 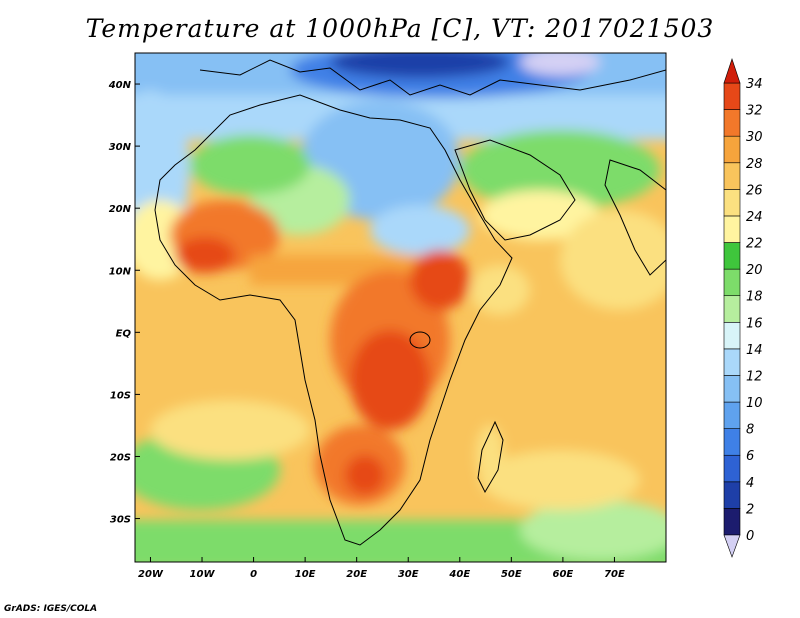 What do you see at coordinates (732, 71) in the screenshot?
I see `colorbar-above-arrow` at bounding box center [732, 71].